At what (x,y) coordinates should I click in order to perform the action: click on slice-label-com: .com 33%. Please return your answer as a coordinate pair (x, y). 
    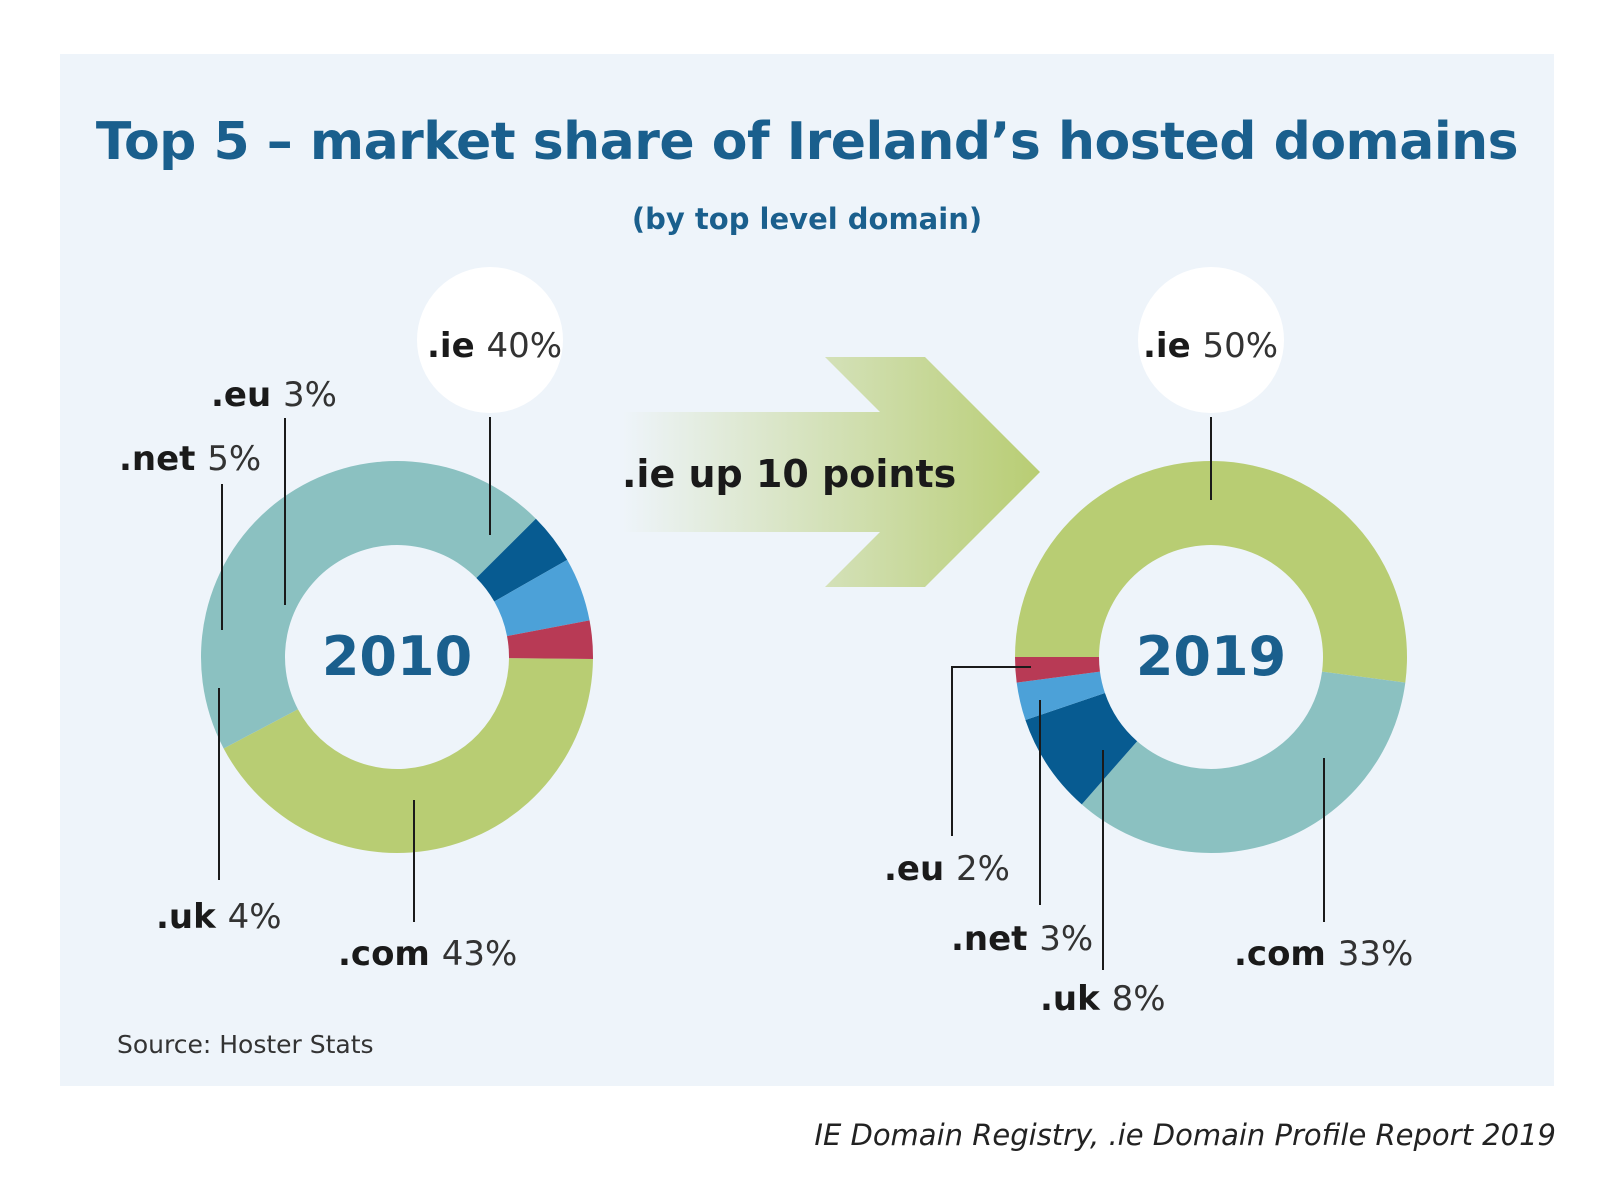
    Looking at the image, I should click on (1323, 954).